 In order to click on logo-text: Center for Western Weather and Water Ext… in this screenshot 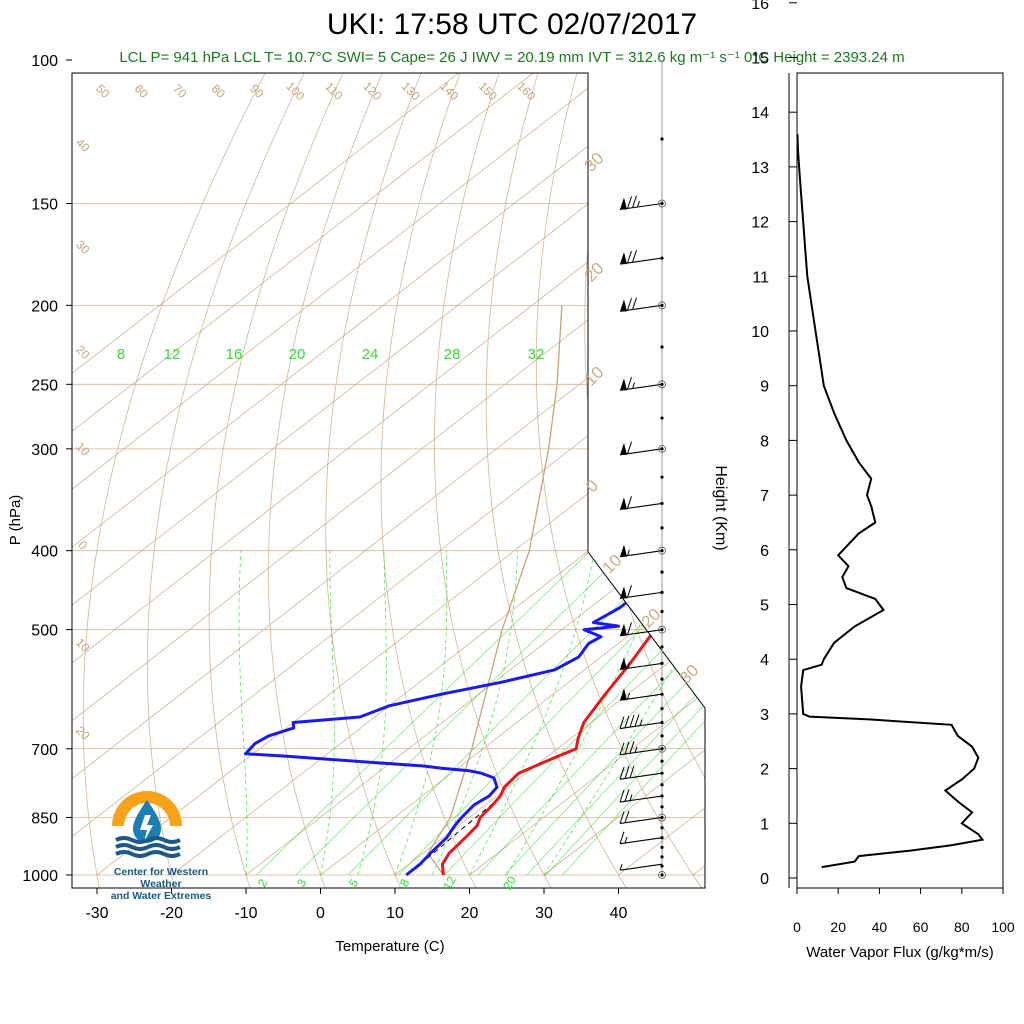, I will do `click(161, 884)`.